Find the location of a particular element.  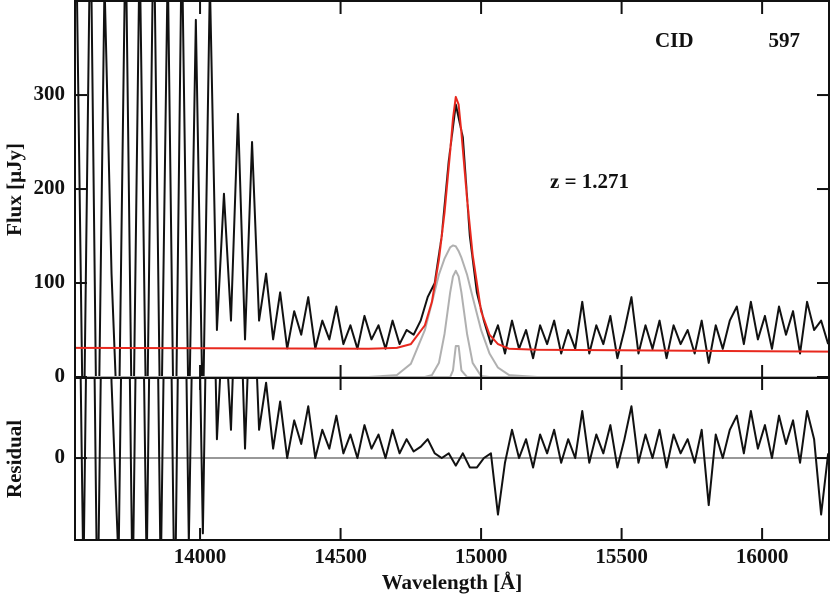

annotation: CID is located at coordinates (674, 40).